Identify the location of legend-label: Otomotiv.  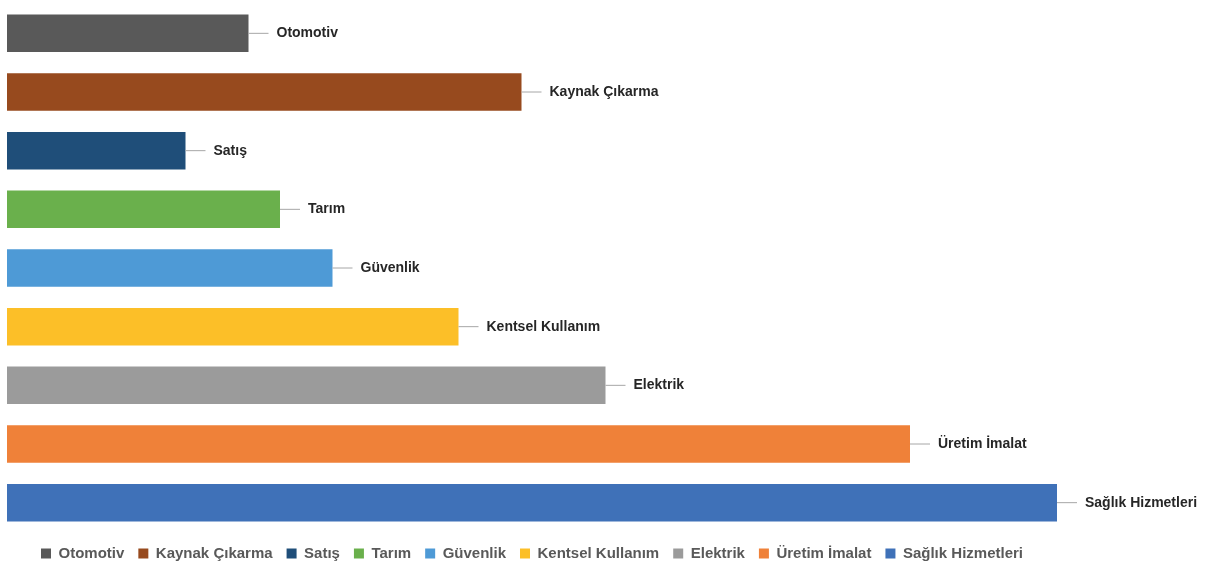
(91, 552).